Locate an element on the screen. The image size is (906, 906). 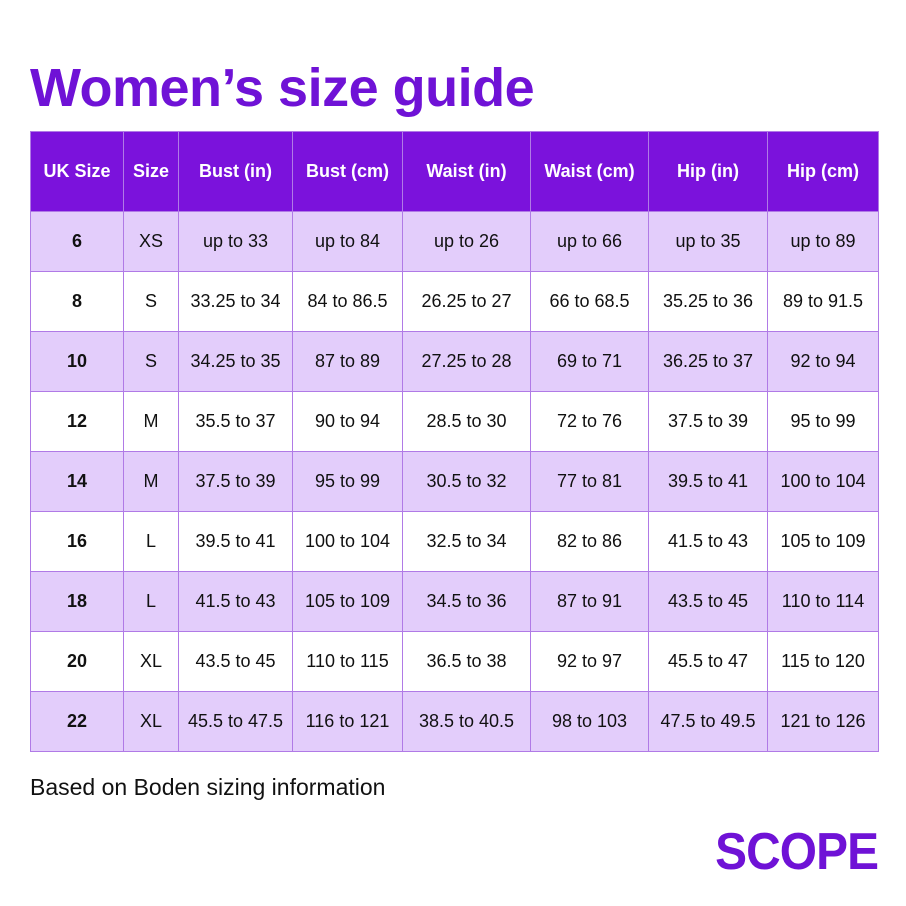
uk-size-cell: 18 is located at coordinates (77, 601).